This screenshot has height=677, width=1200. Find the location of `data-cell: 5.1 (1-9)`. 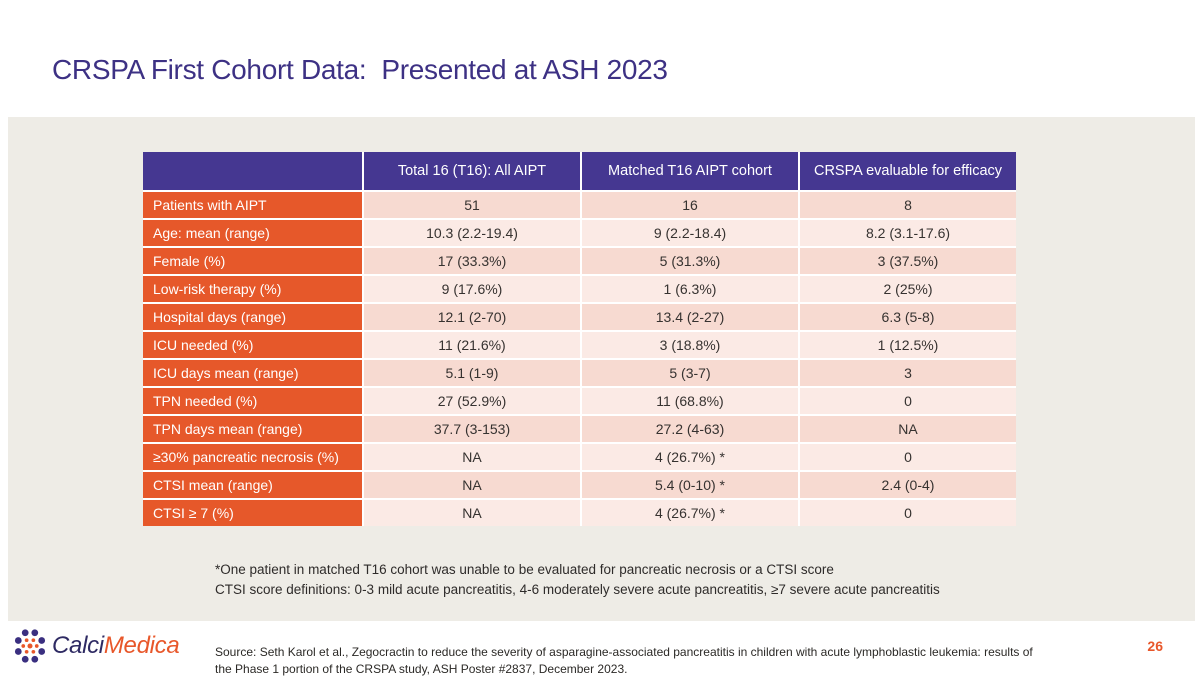

data-cell: 5.1 (1-9) is located at coordinates (472, 373).